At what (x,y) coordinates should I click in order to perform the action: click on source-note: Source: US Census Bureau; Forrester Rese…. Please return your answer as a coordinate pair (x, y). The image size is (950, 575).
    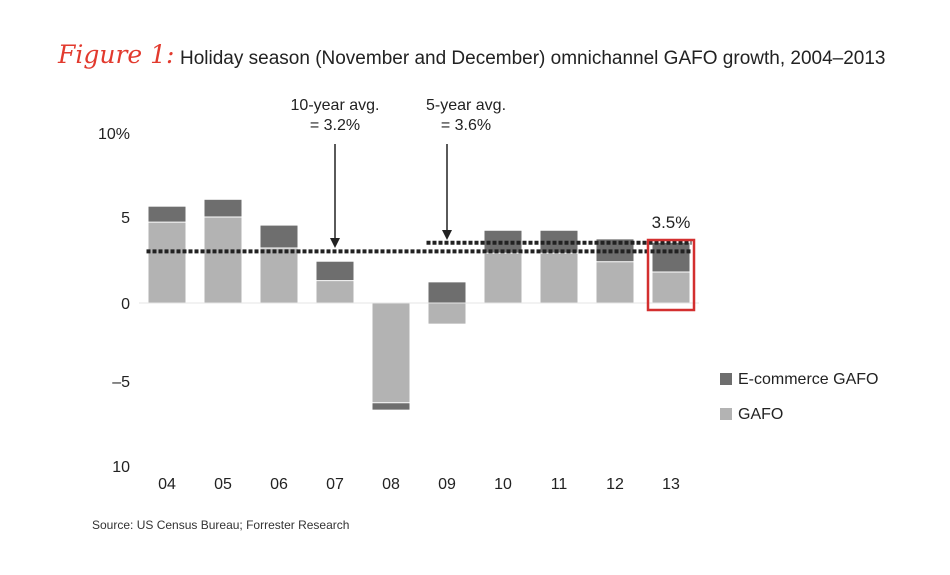
    Looking at the image, I should click on (221, 525).